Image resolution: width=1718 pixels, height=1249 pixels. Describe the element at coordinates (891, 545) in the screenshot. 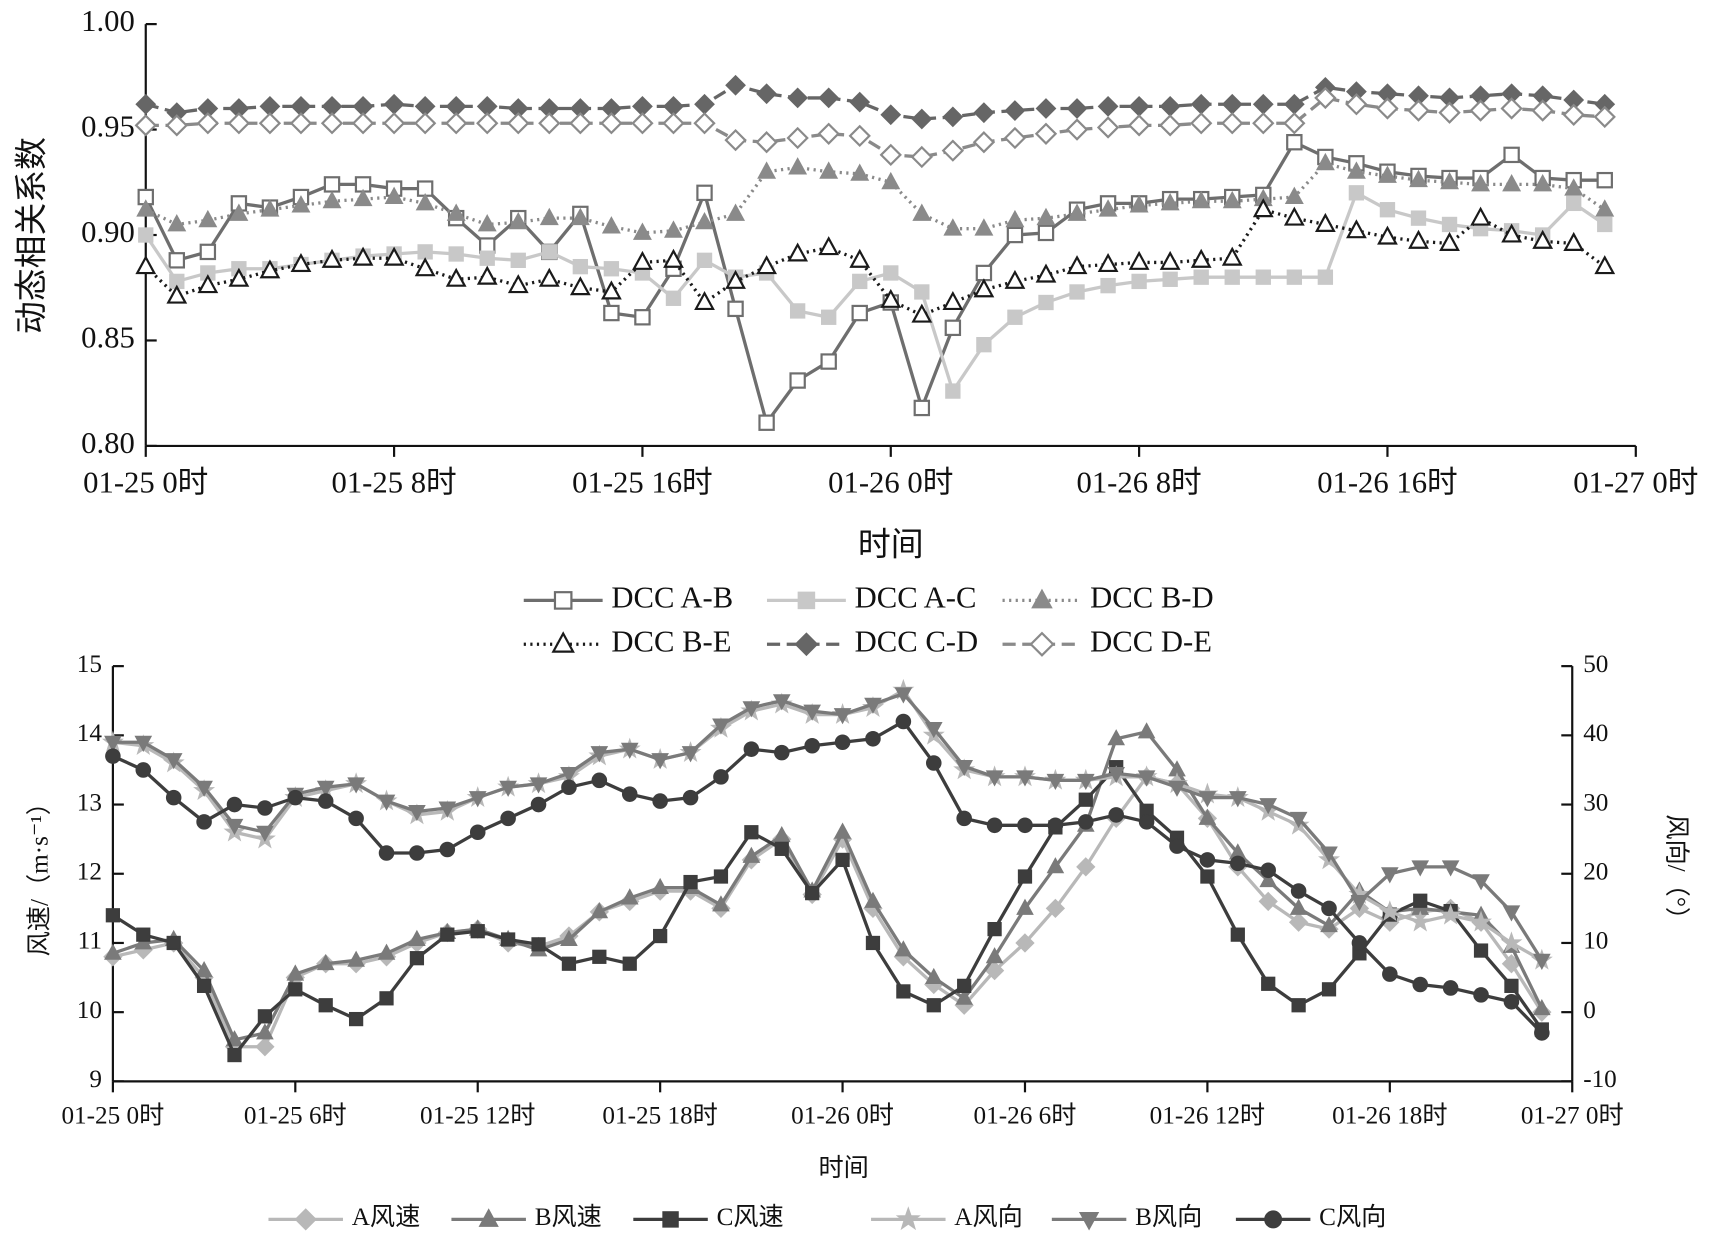

I see `x-axis-label: 时间` at that location.